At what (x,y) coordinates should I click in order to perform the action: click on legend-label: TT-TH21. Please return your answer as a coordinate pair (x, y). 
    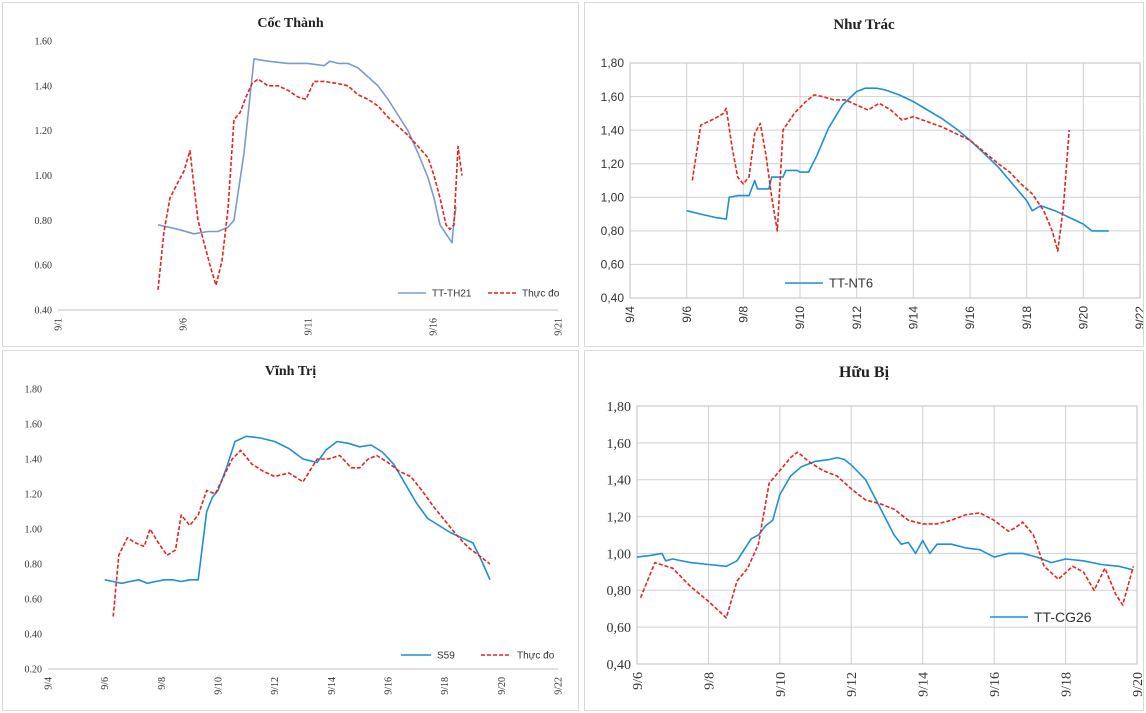
    Looking at the image, I should click on (452, 294).